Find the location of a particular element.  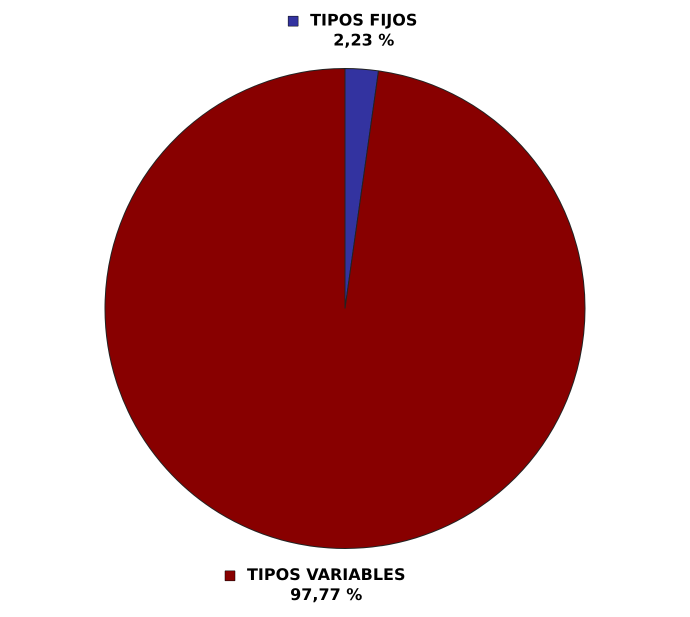

legend-label: TIPOS FIJOS is located at coordinates (364, 20).